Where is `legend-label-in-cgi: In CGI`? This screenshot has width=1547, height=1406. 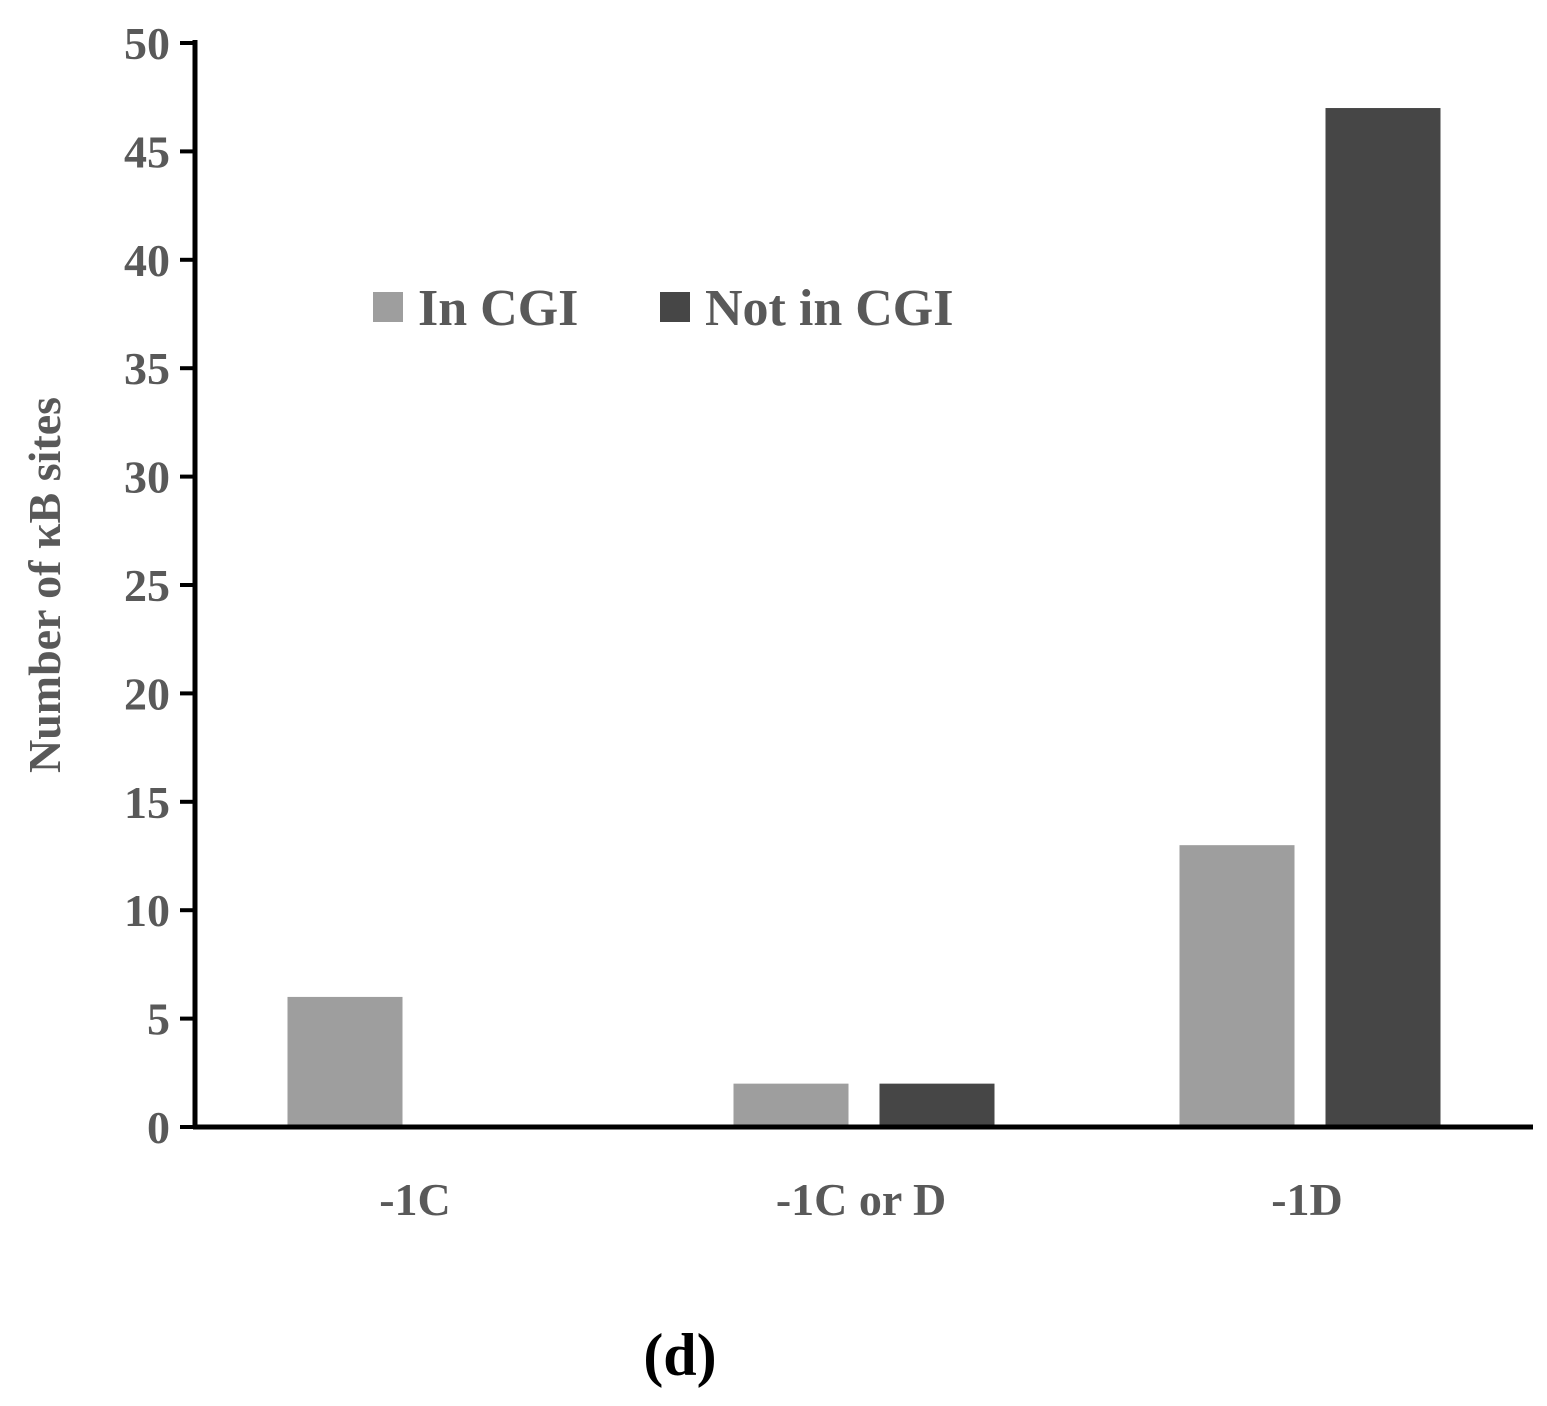
legend-label-in-cgi: In CGI is located at coordinates (498, 308).